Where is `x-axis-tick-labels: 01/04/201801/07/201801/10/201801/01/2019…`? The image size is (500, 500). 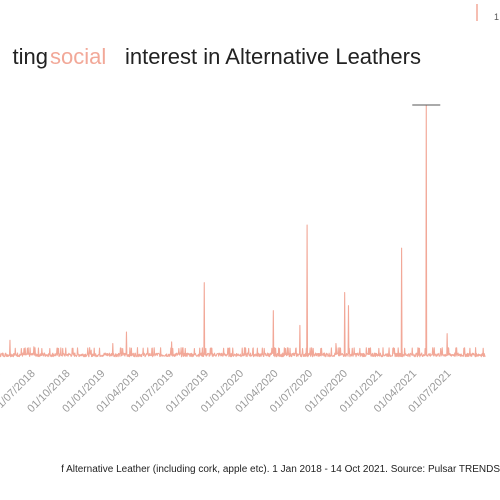
x-axis-tick-labels: 01/04/201801/07/201801/10/201801/01/2019… is located at coordinates (227, 391).